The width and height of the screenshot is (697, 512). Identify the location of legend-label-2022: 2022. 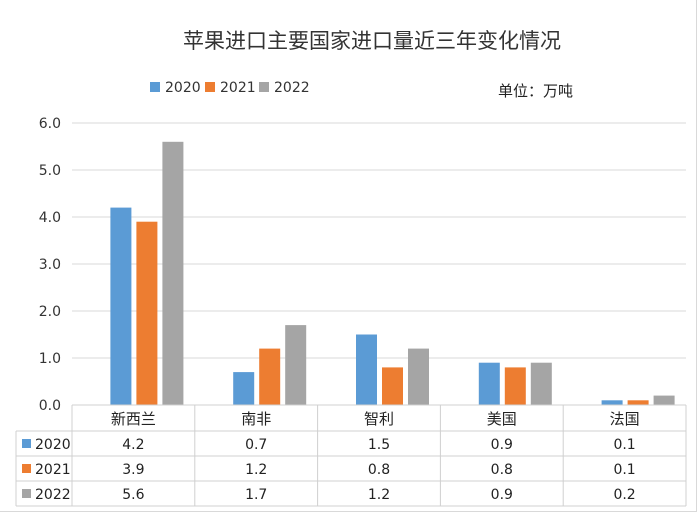
(292, 88).